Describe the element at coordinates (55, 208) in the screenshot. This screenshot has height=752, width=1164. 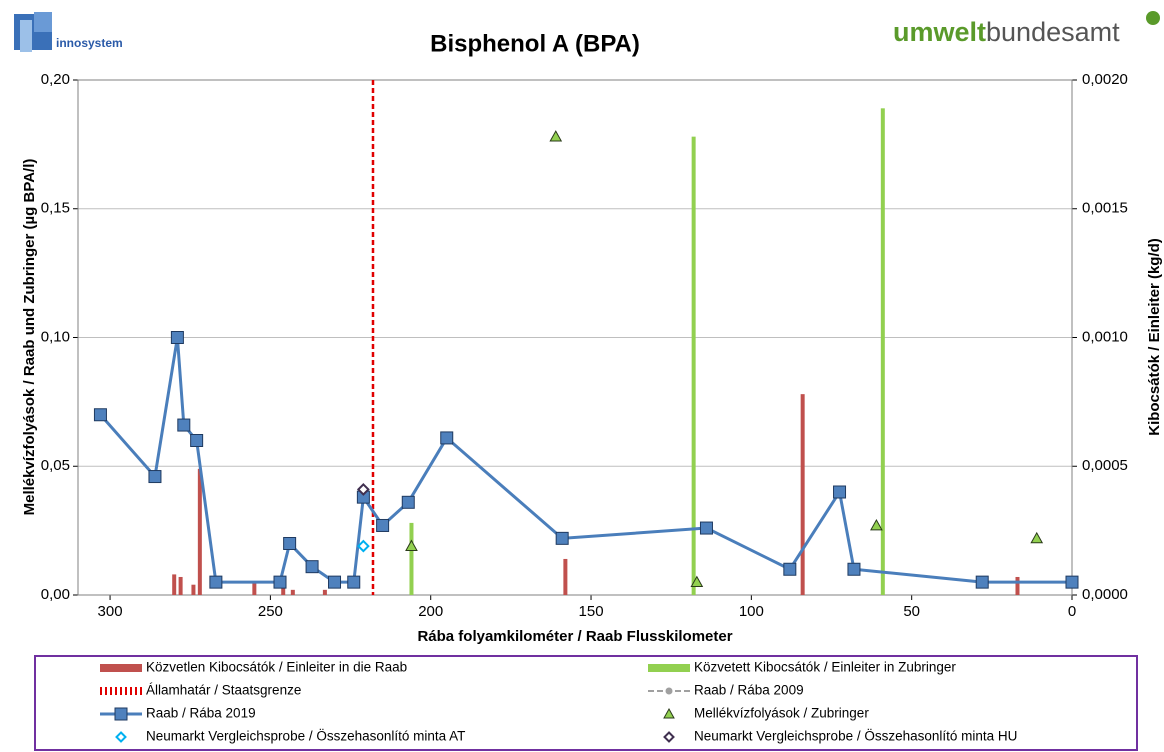
I see `y-tick-label: 0,15` at that location.